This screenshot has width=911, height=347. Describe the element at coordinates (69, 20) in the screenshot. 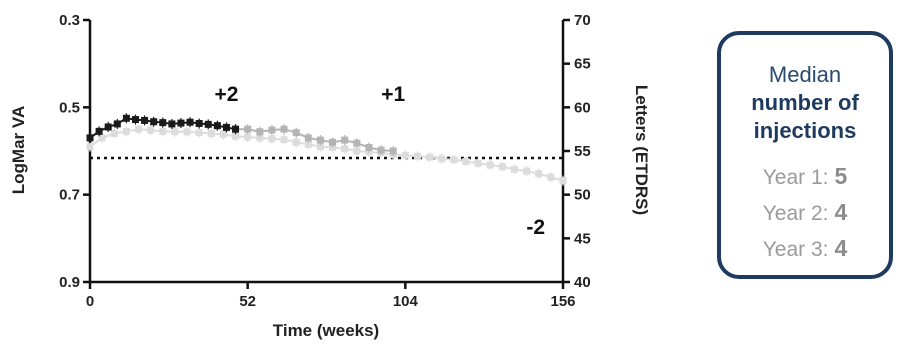

I see `y-left-tick-label: 0.3` at that location.